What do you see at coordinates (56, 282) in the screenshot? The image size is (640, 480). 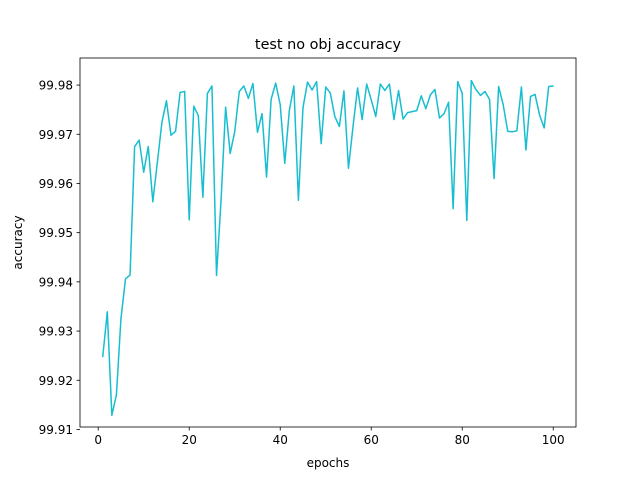 I see `y-tick-label: 99.94` at bounding box center [56, 282].